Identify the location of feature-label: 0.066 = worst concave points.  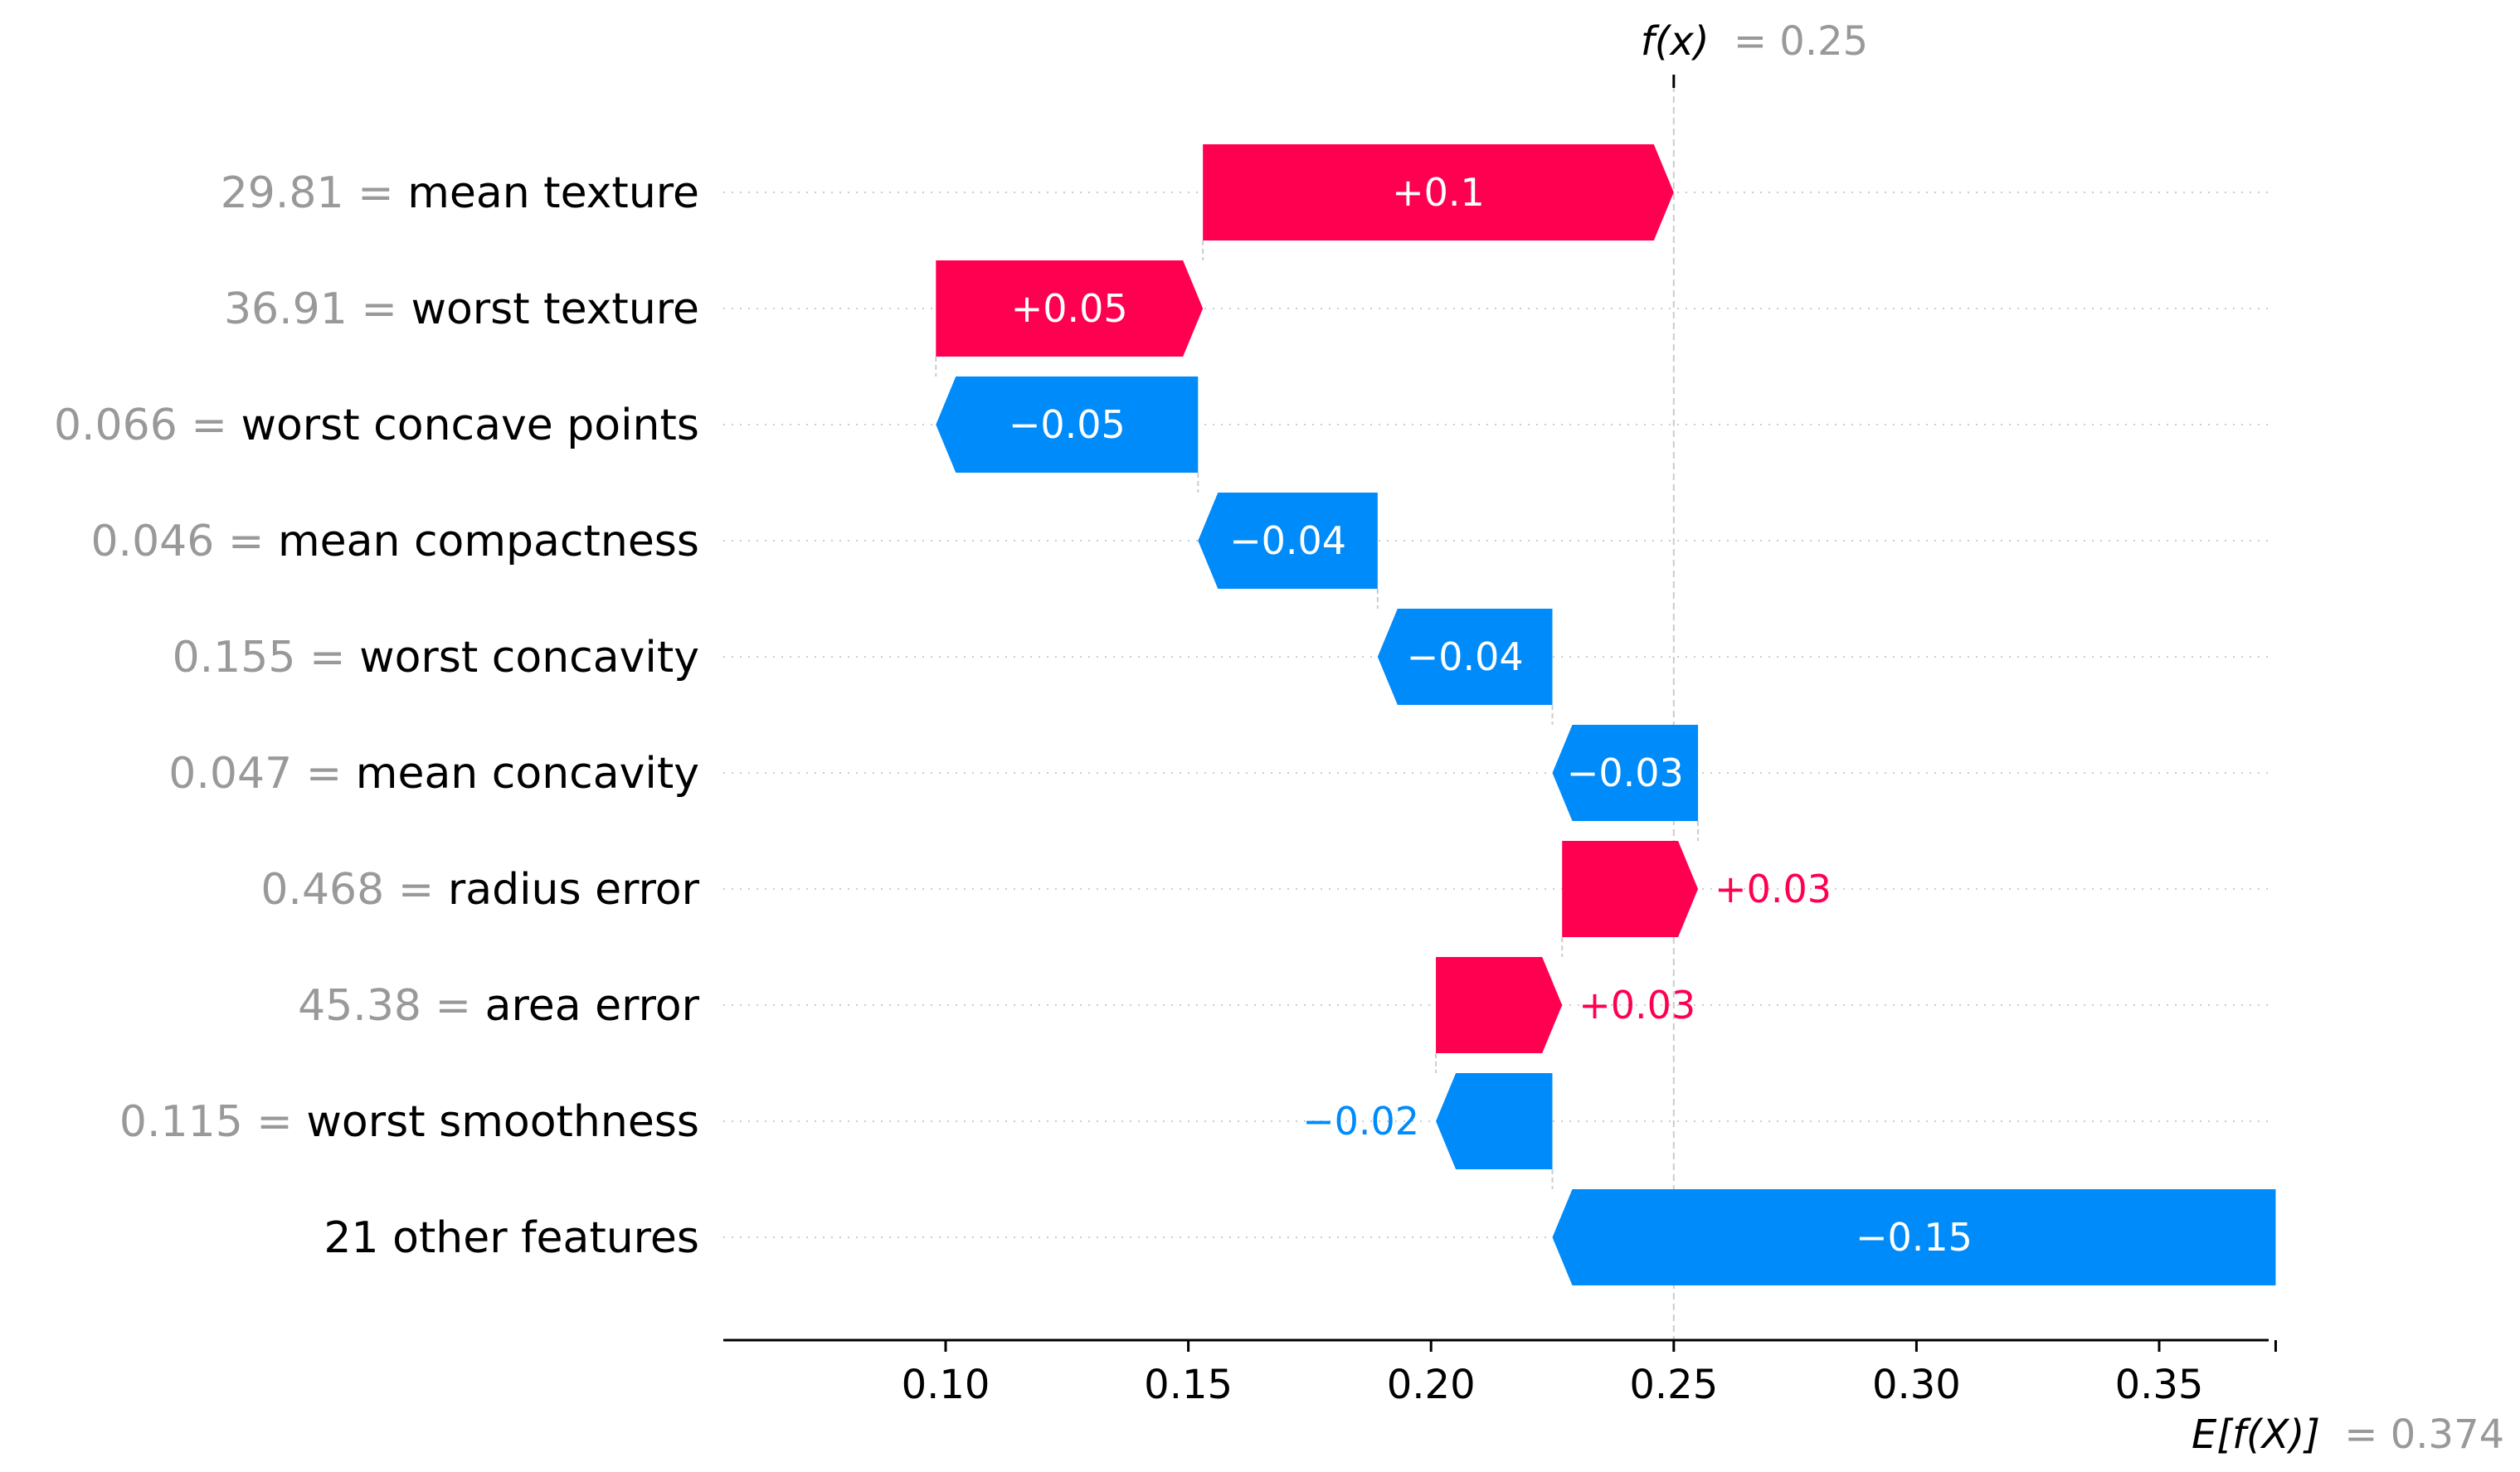
(376, 425).